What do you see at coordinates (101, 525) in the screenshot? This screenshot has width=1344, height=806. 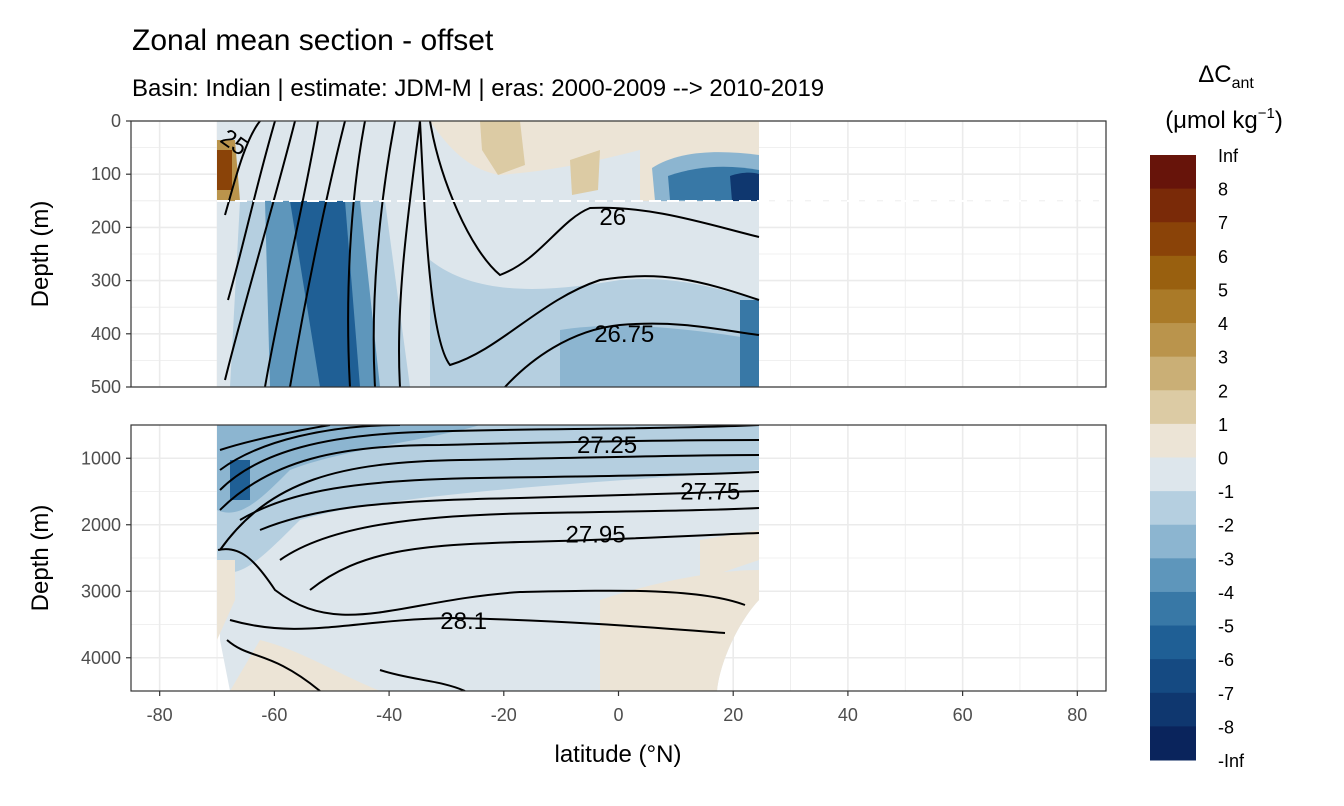 I see `y-tick-label: 2000` at bounding box center [101, 525].